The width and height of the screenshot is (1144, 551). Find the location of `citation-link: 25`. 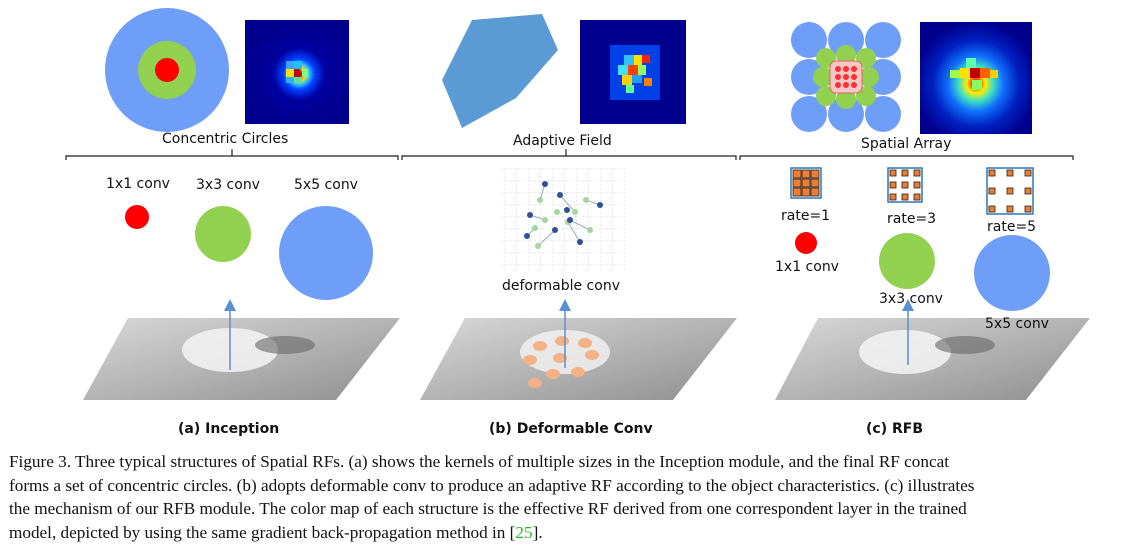

citation-link: 25 is located at coordinates (524, 532).